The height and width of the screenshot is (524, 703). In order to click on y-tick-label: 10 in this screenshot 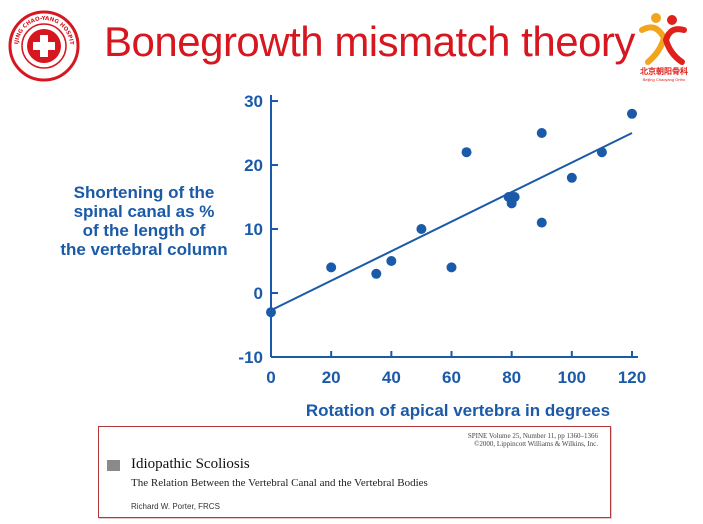, I will do `click(253, 229)`.